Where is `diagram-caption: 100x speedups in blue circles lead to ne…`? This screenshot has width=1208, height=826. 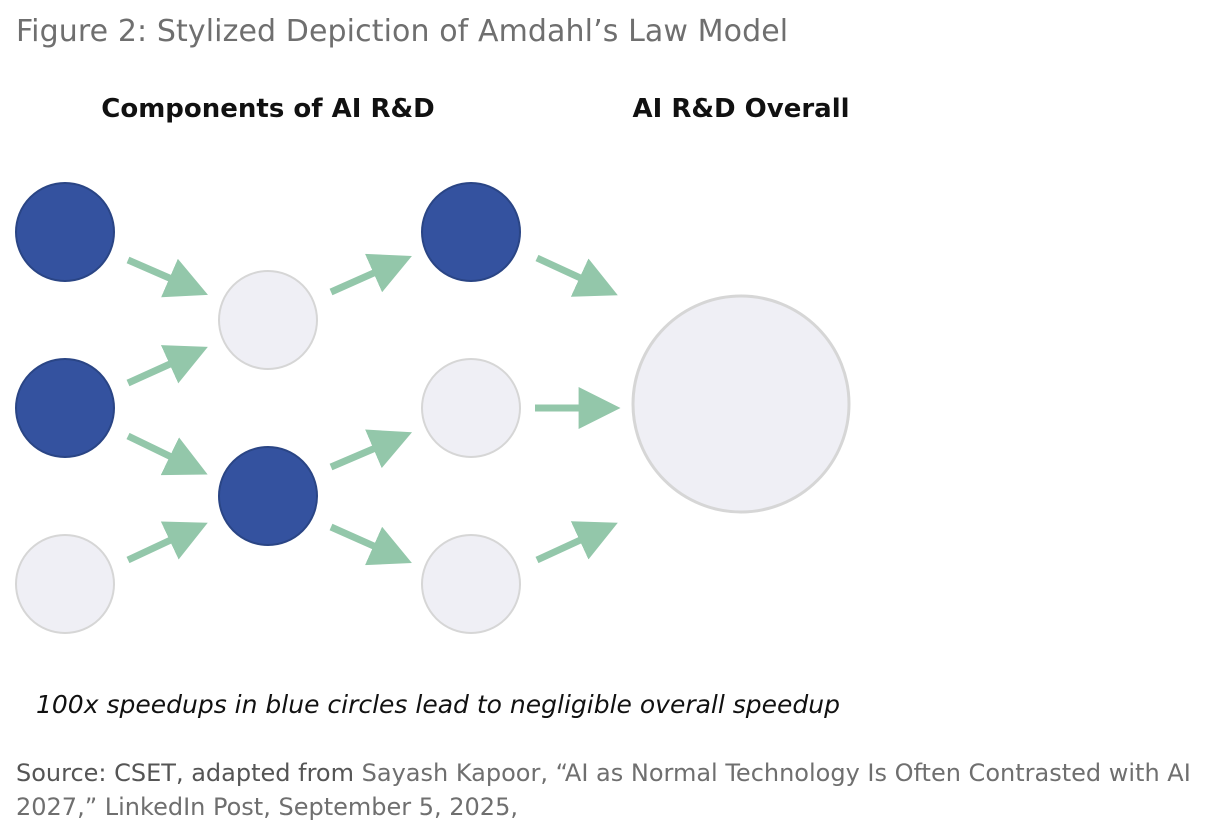
diagram-caption: 100x speedups in blue circles lead to ne… is located at coordinates (438, 704).